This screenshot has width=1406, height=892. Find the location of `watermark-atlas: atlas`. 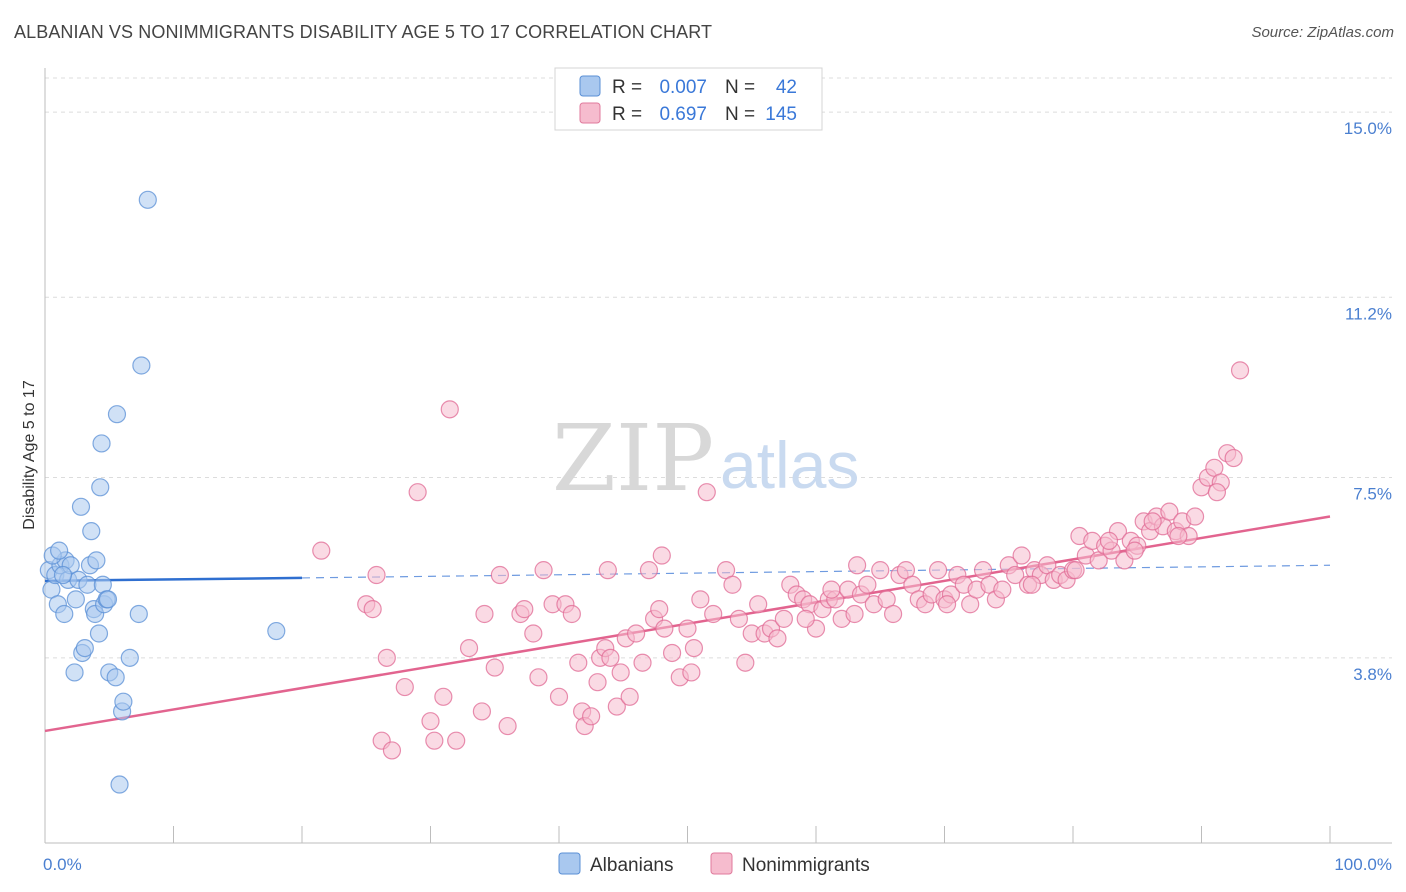

watermark-atlas: atlas is located at coordinates (789, 465).